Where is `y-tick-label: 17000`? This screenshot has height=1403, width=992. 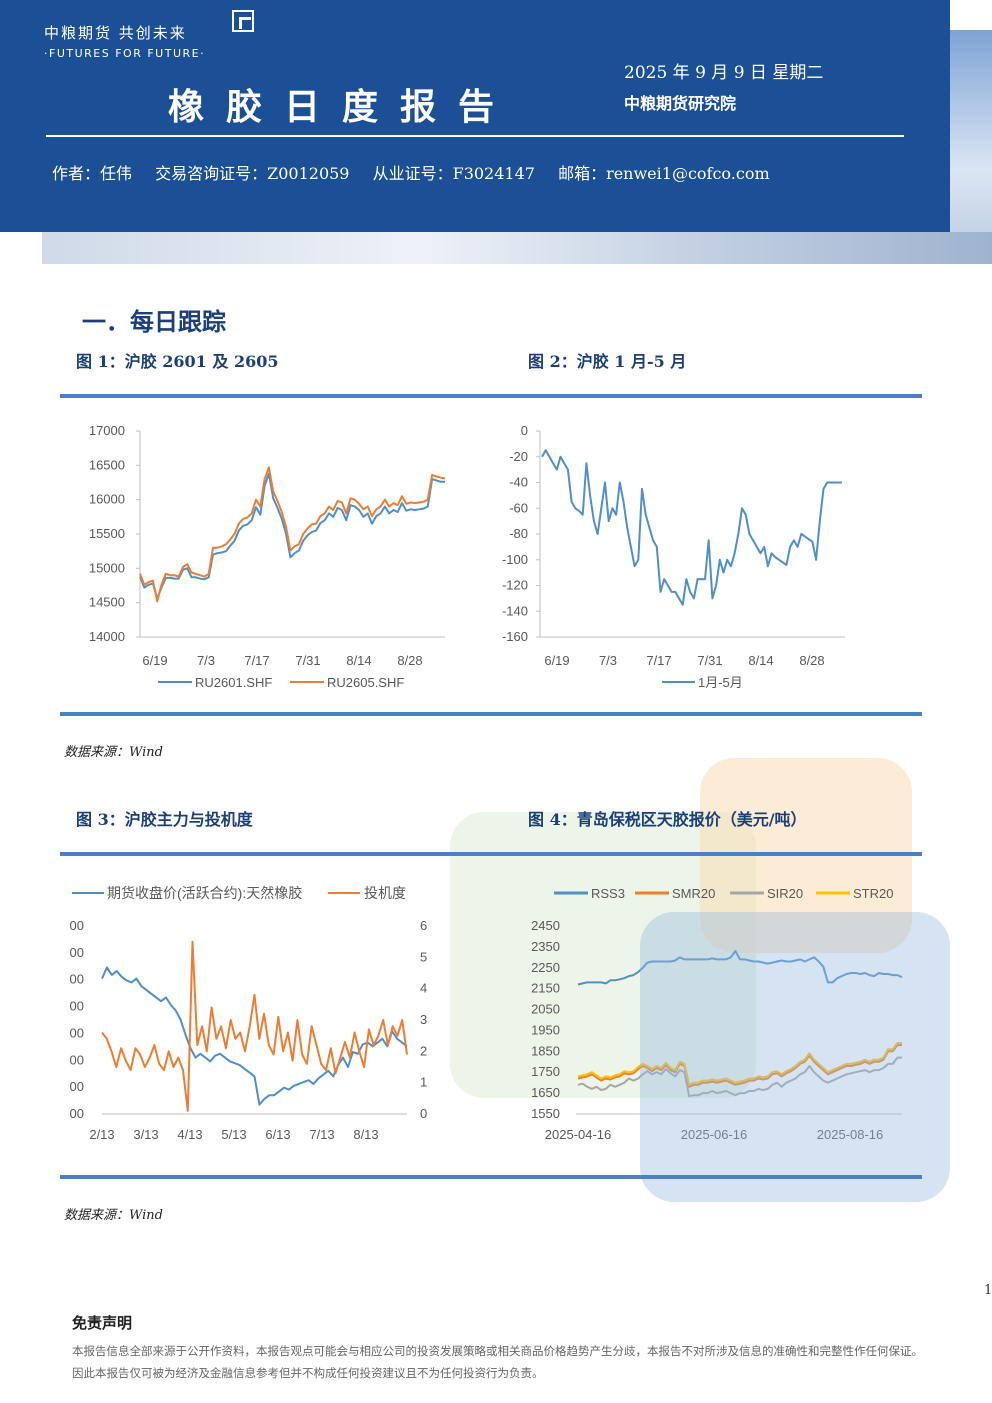 y-tick-label: 17000 is located at coordinates (107, 430).